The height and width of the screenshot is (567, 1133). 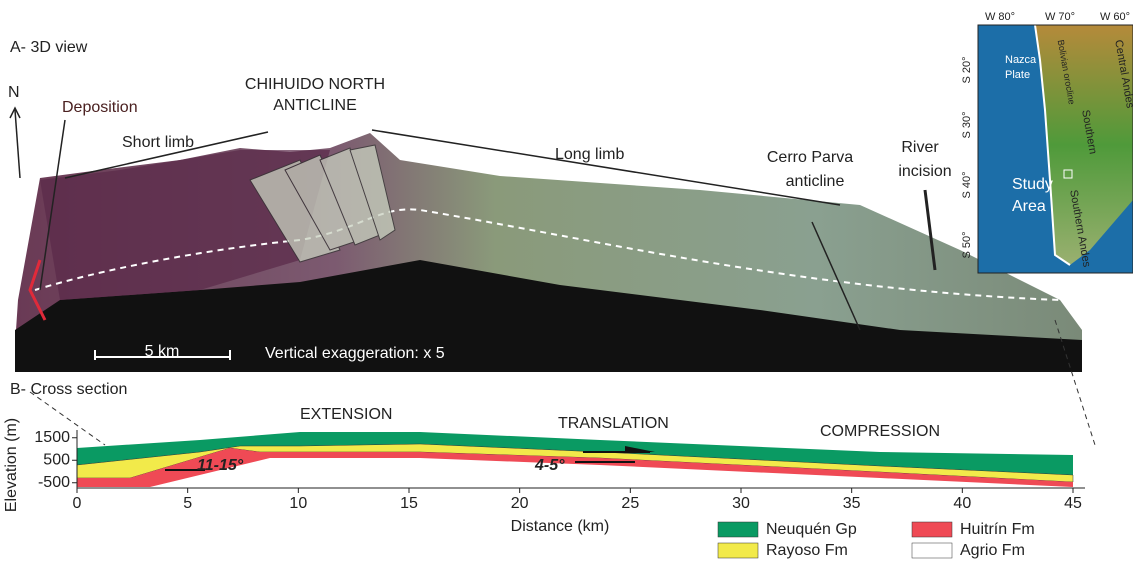 I want to click on compression: COMPRESSION, so click(x=880, y=431).